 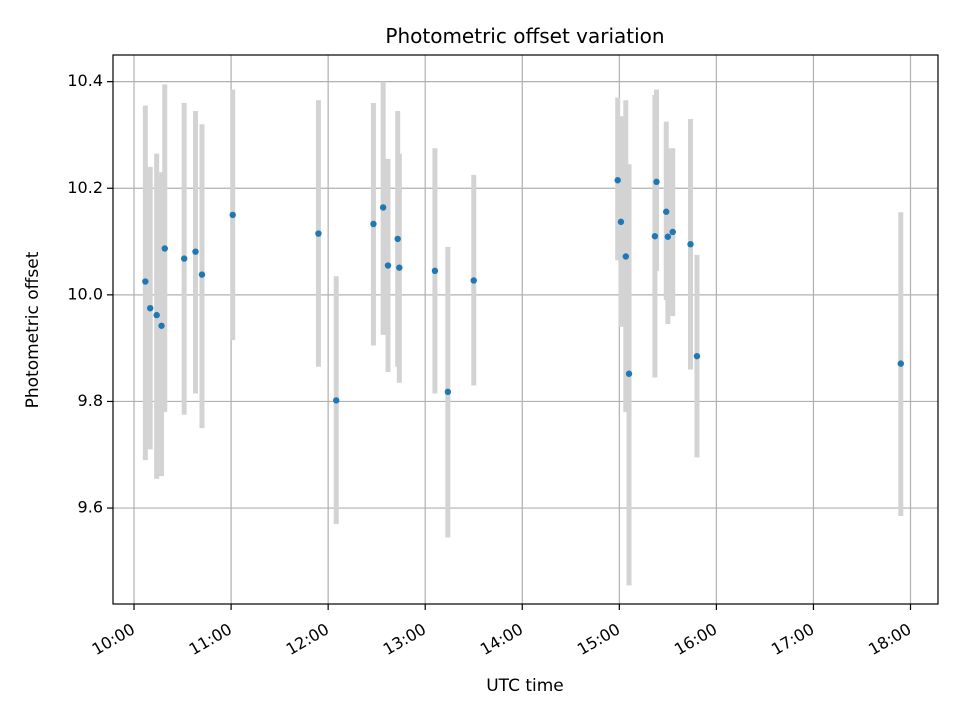 I want to click on y-tick-label: 10.2, so click(x=85, y=187).